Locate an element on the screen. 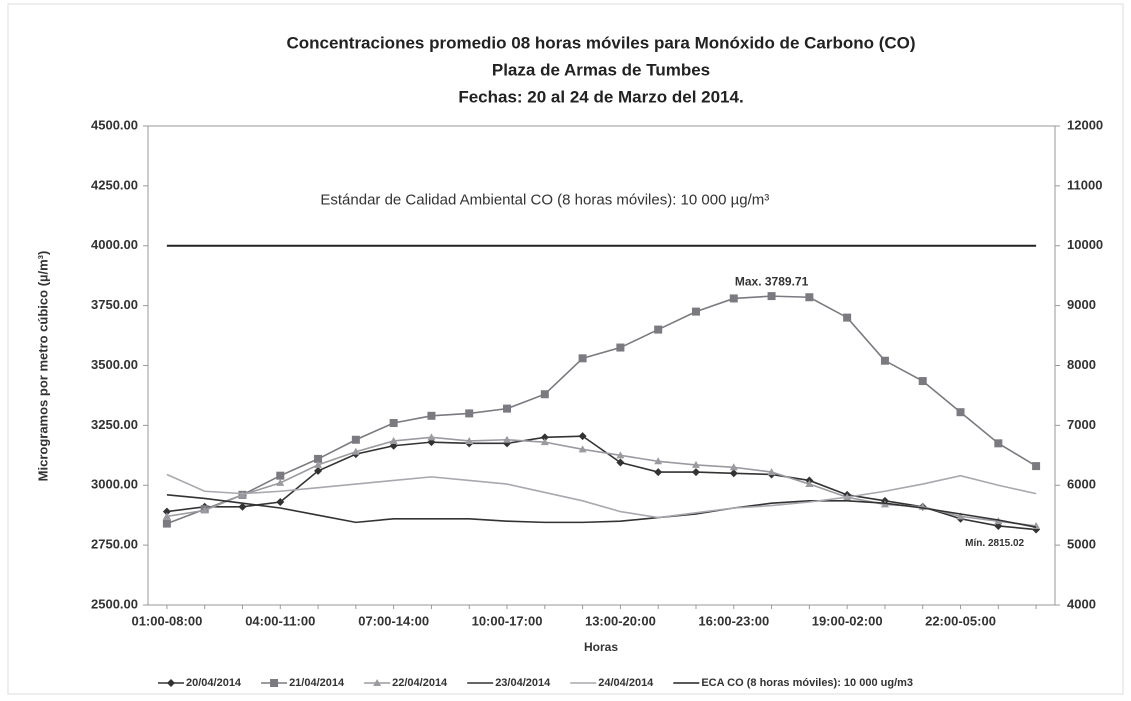 This screenshot has height=701, width=1131. y2-tick-label: 5000 is located at coordinates (1081, 544).